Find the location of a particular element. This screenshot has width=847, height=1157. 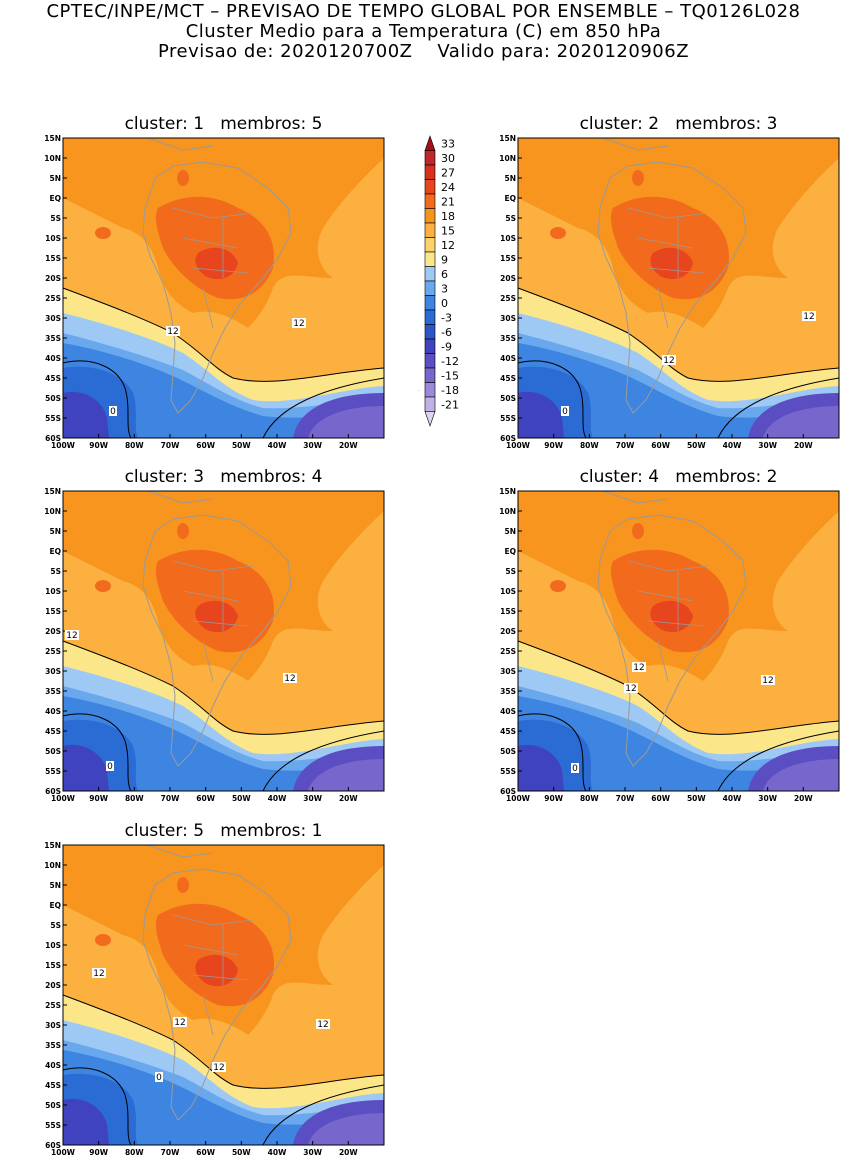

colorbar-label: 30 is located at coordinates (448, 158).